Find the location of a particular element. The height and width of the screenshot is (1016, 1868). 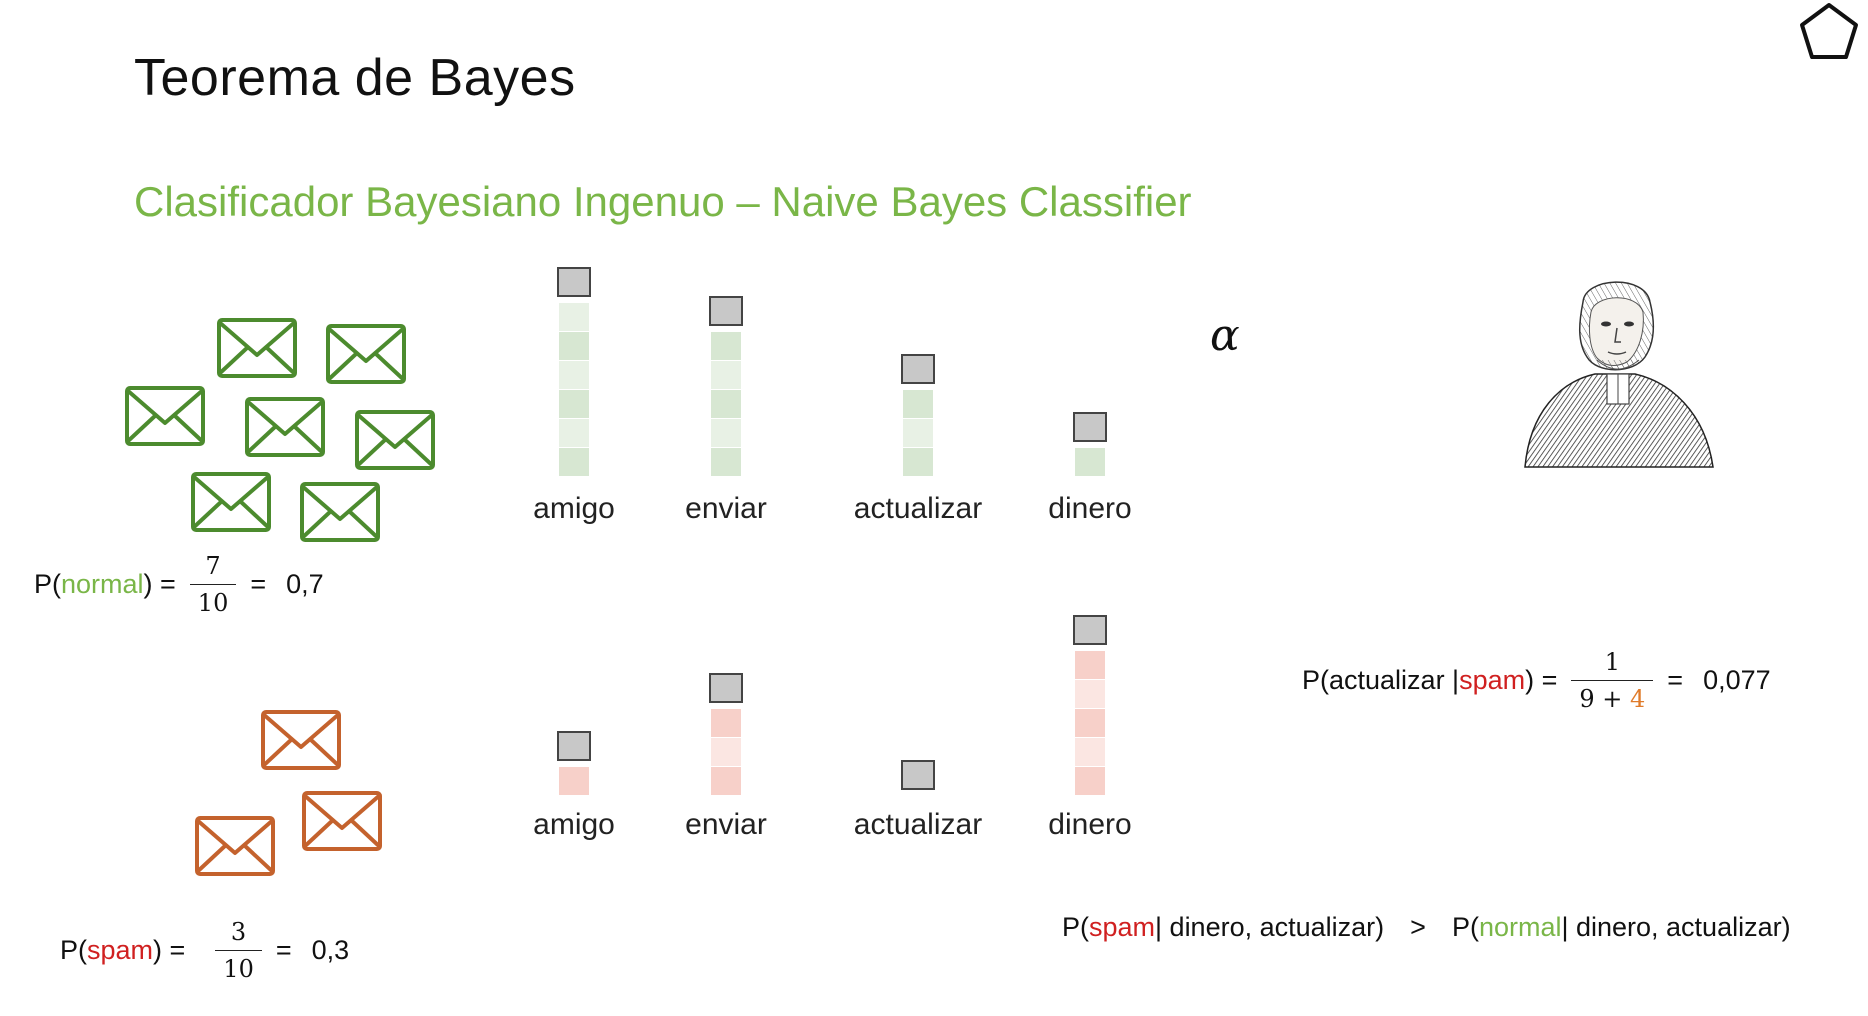

p-normal-result: 0,7 is located at coordinates (305, 584).